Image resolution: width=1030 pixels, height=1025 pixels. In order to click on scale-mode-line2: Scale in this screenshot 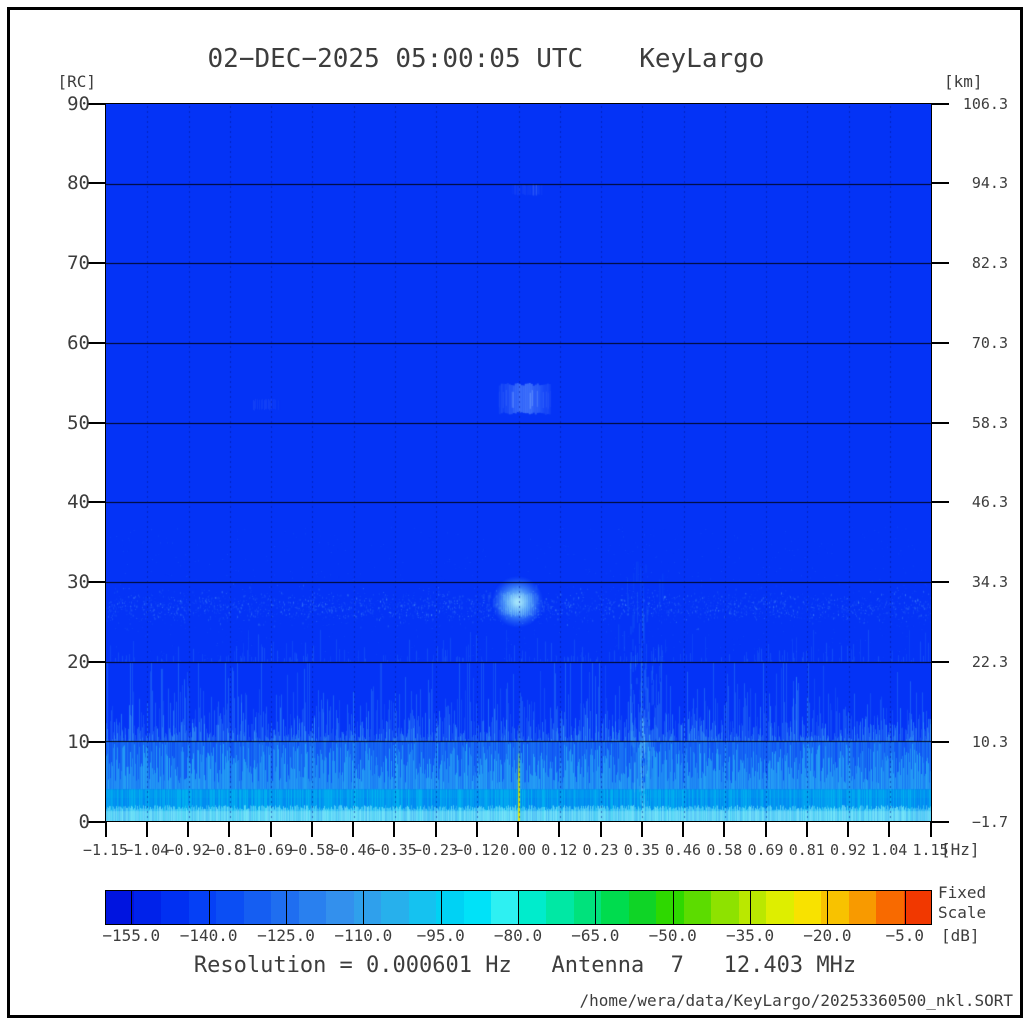, I will do `click(962, 912)`.